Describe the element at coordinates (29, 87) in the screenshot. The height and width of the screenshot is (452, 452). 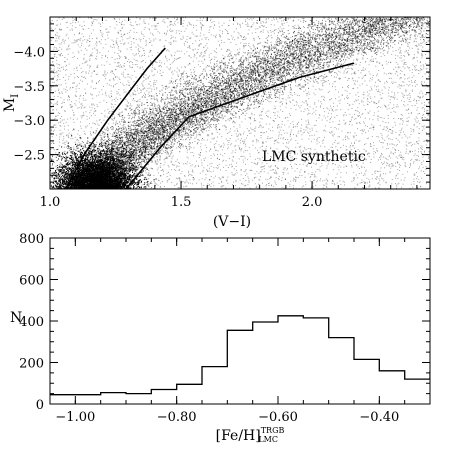
I see `cmd-y-tick-label: −3.5` at that location.